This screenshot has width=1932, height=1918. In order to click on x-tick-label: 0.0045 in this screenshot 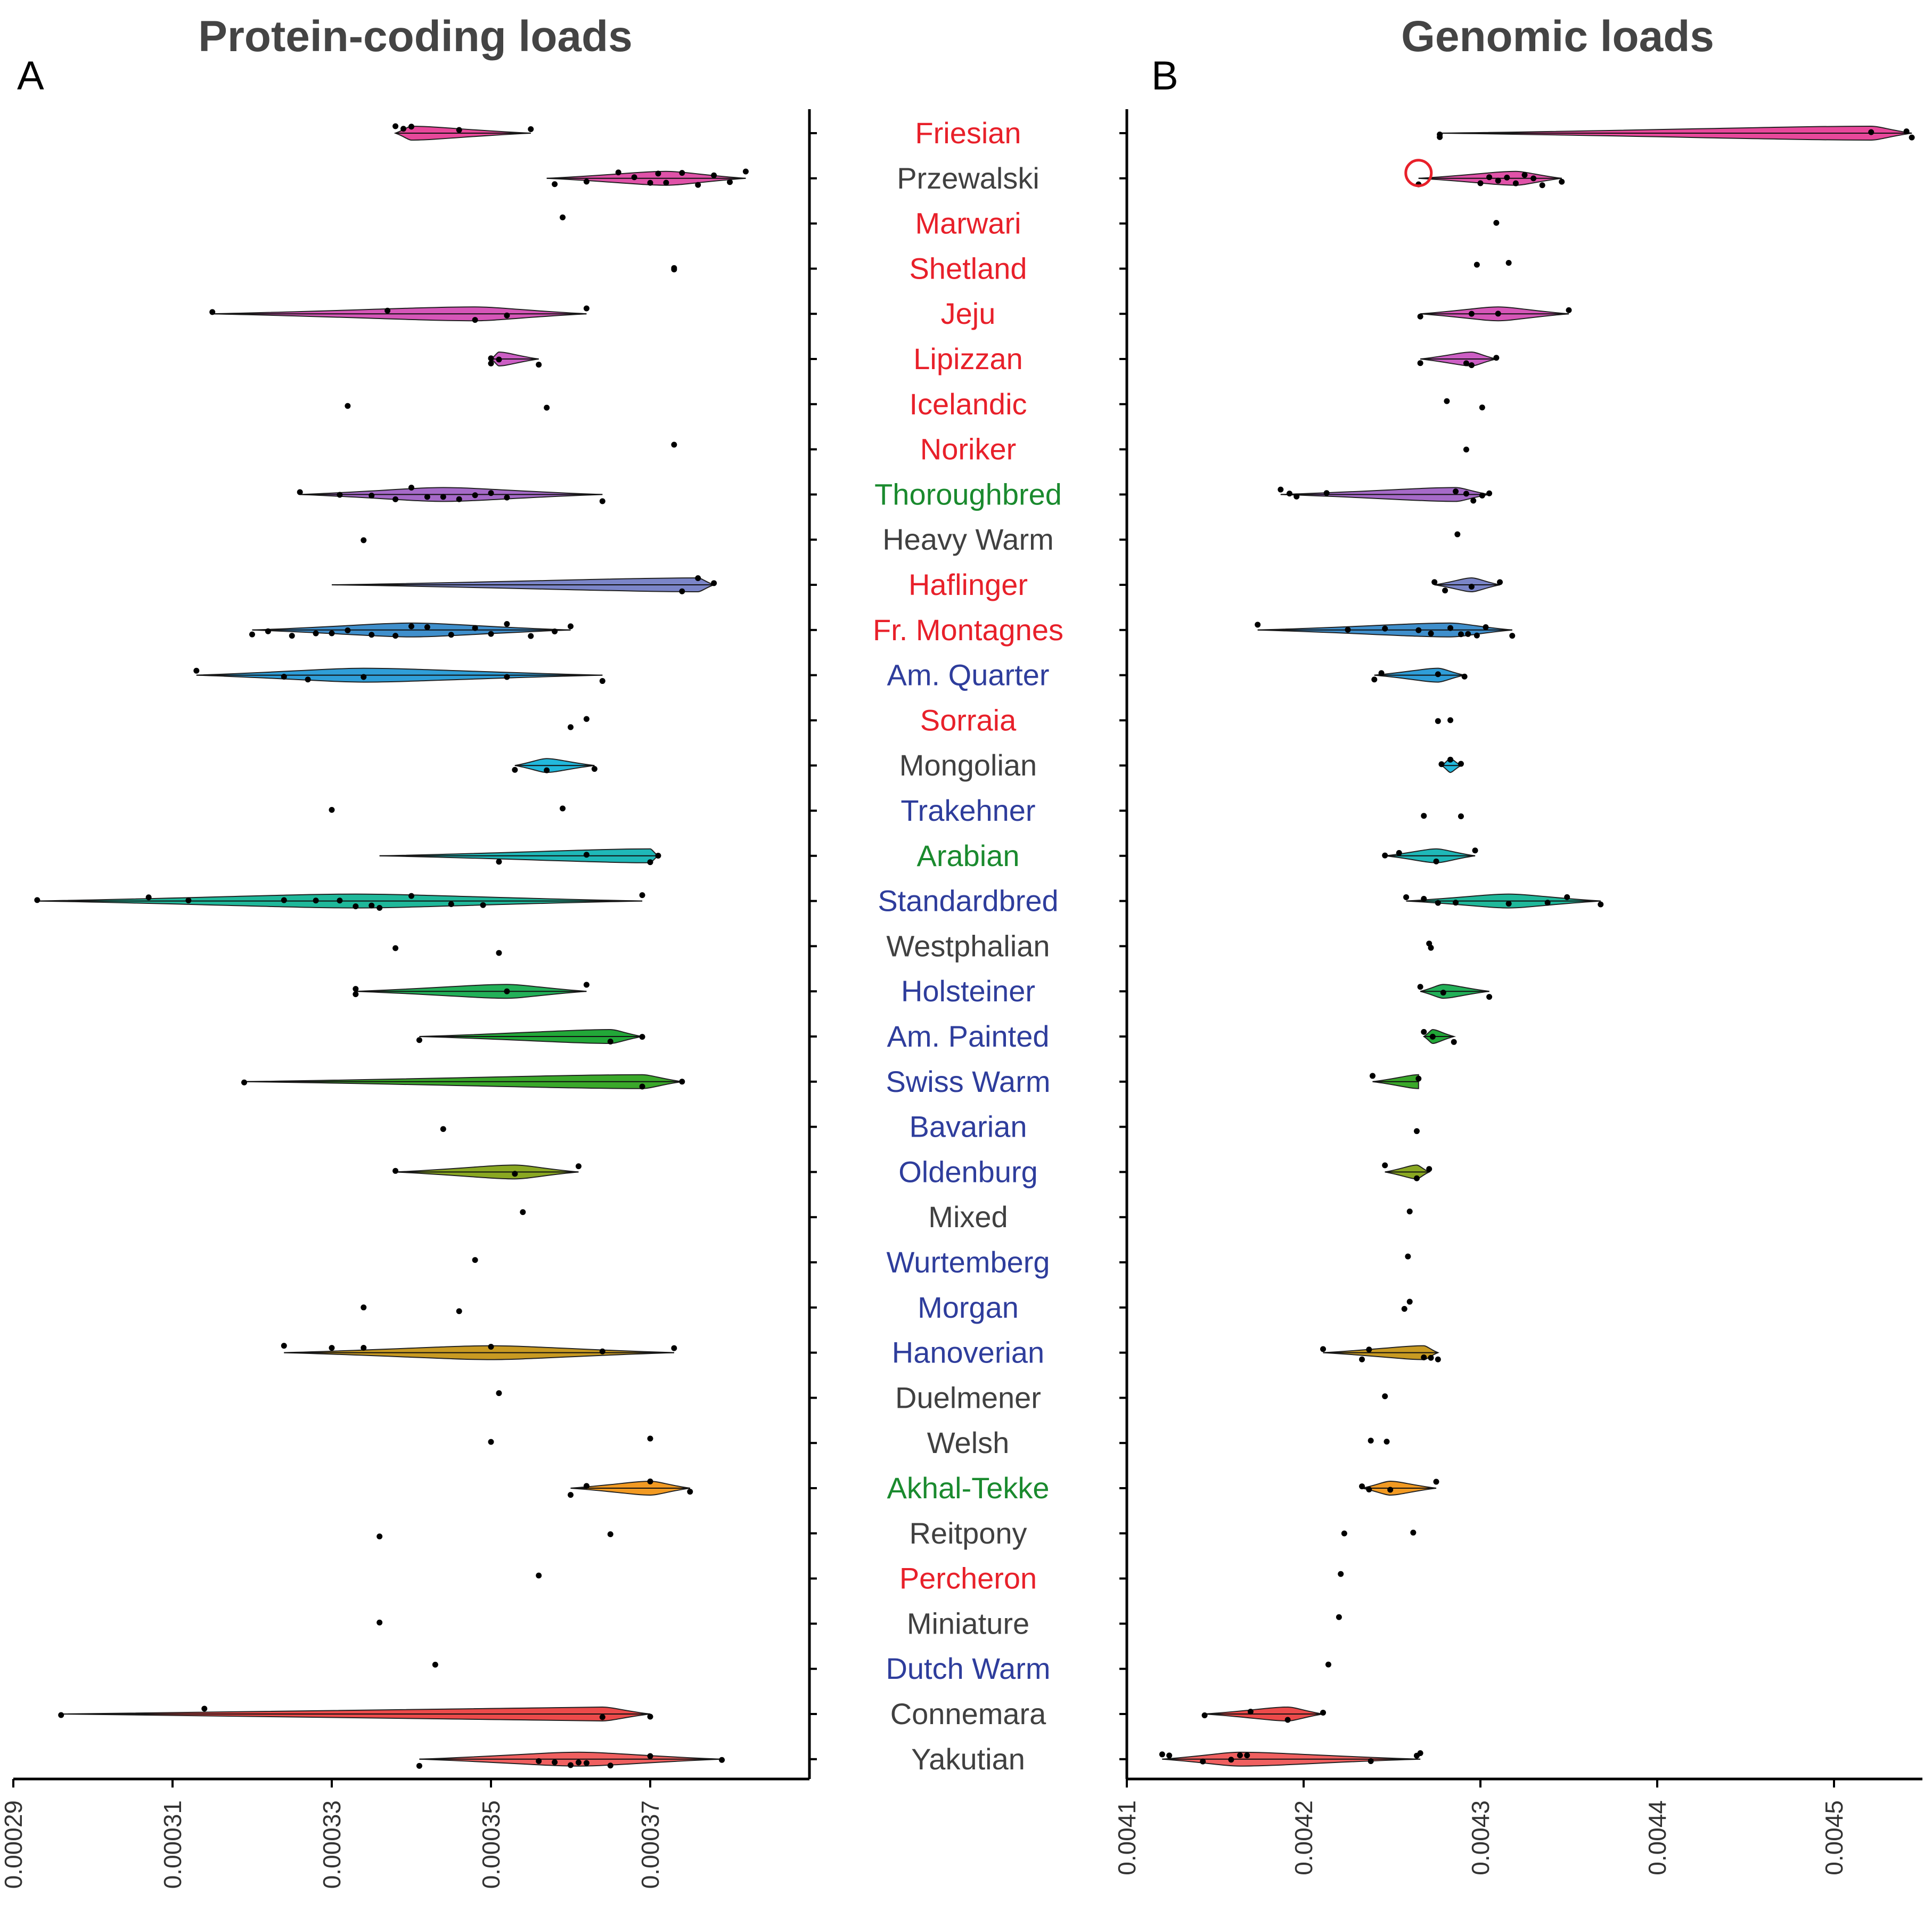, I will do `click(1834, 1837)`.